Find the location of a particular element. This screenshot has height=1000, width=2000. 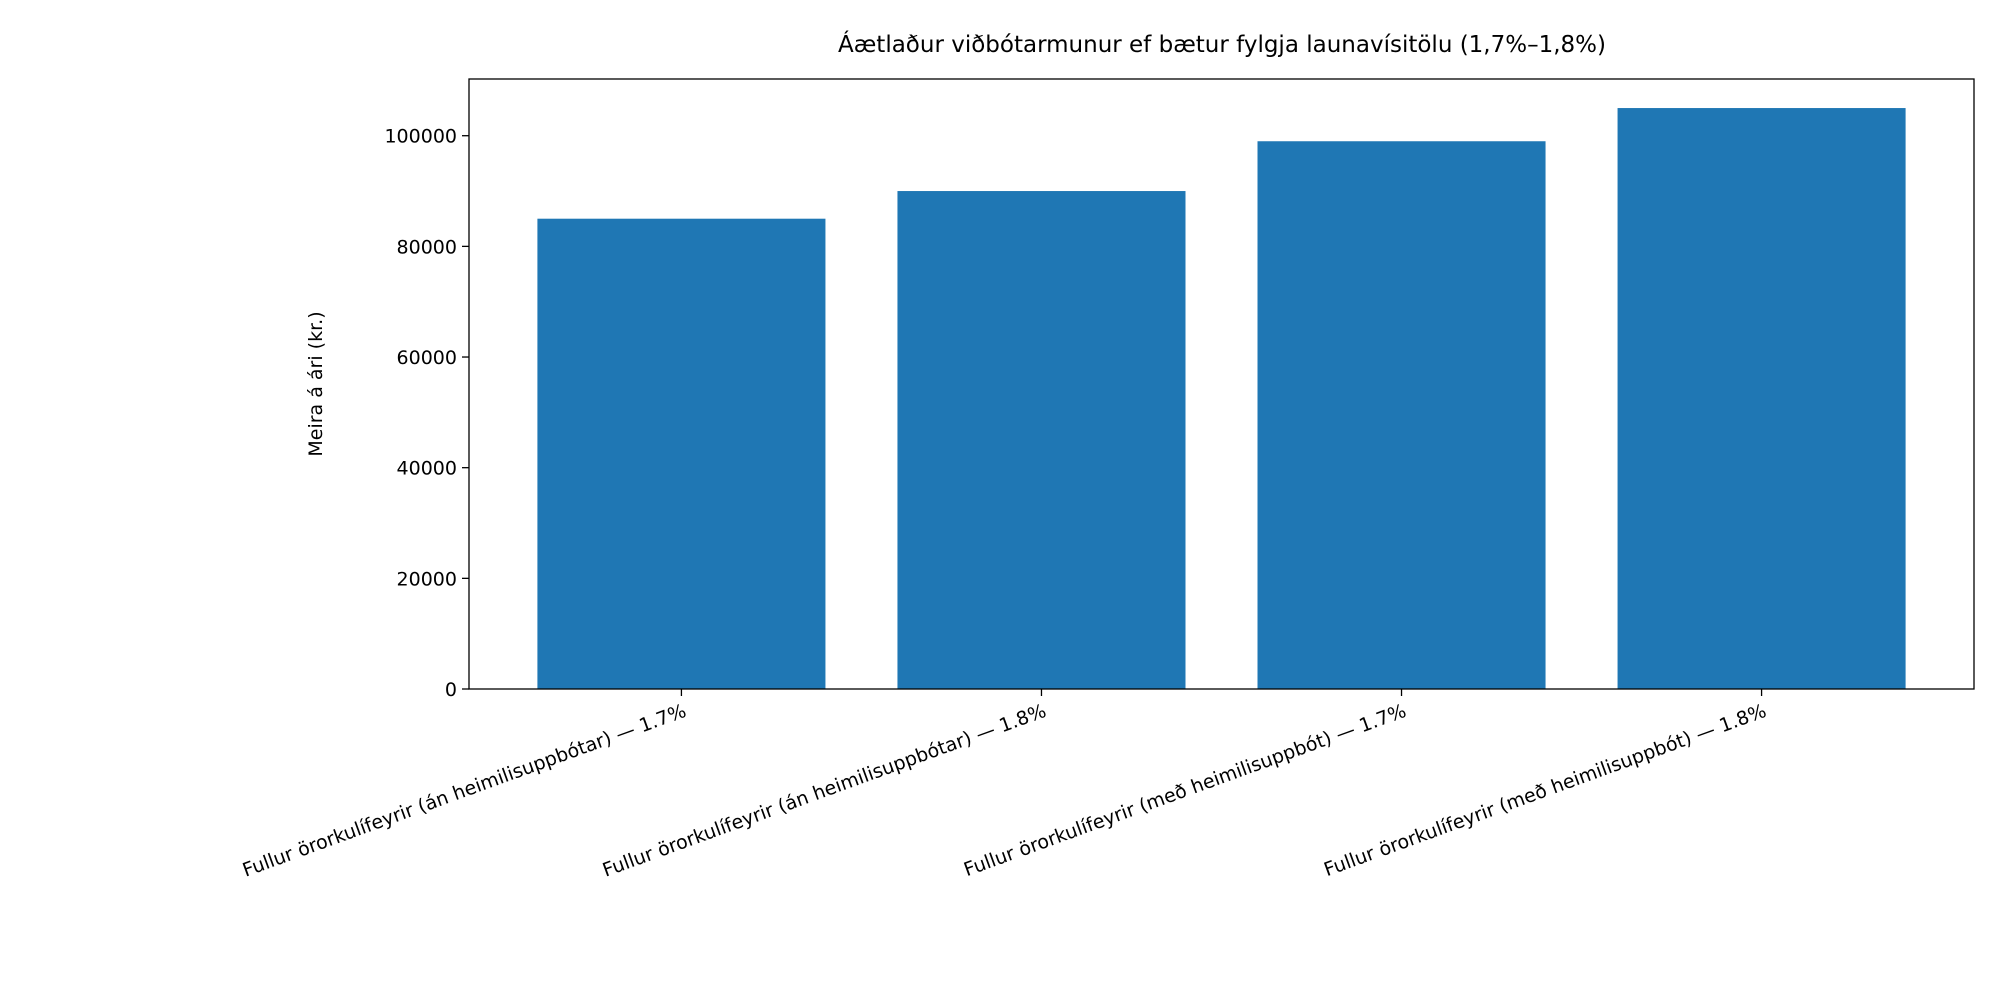

y-tick-label: 100000 is located at coordinates (420, 137).